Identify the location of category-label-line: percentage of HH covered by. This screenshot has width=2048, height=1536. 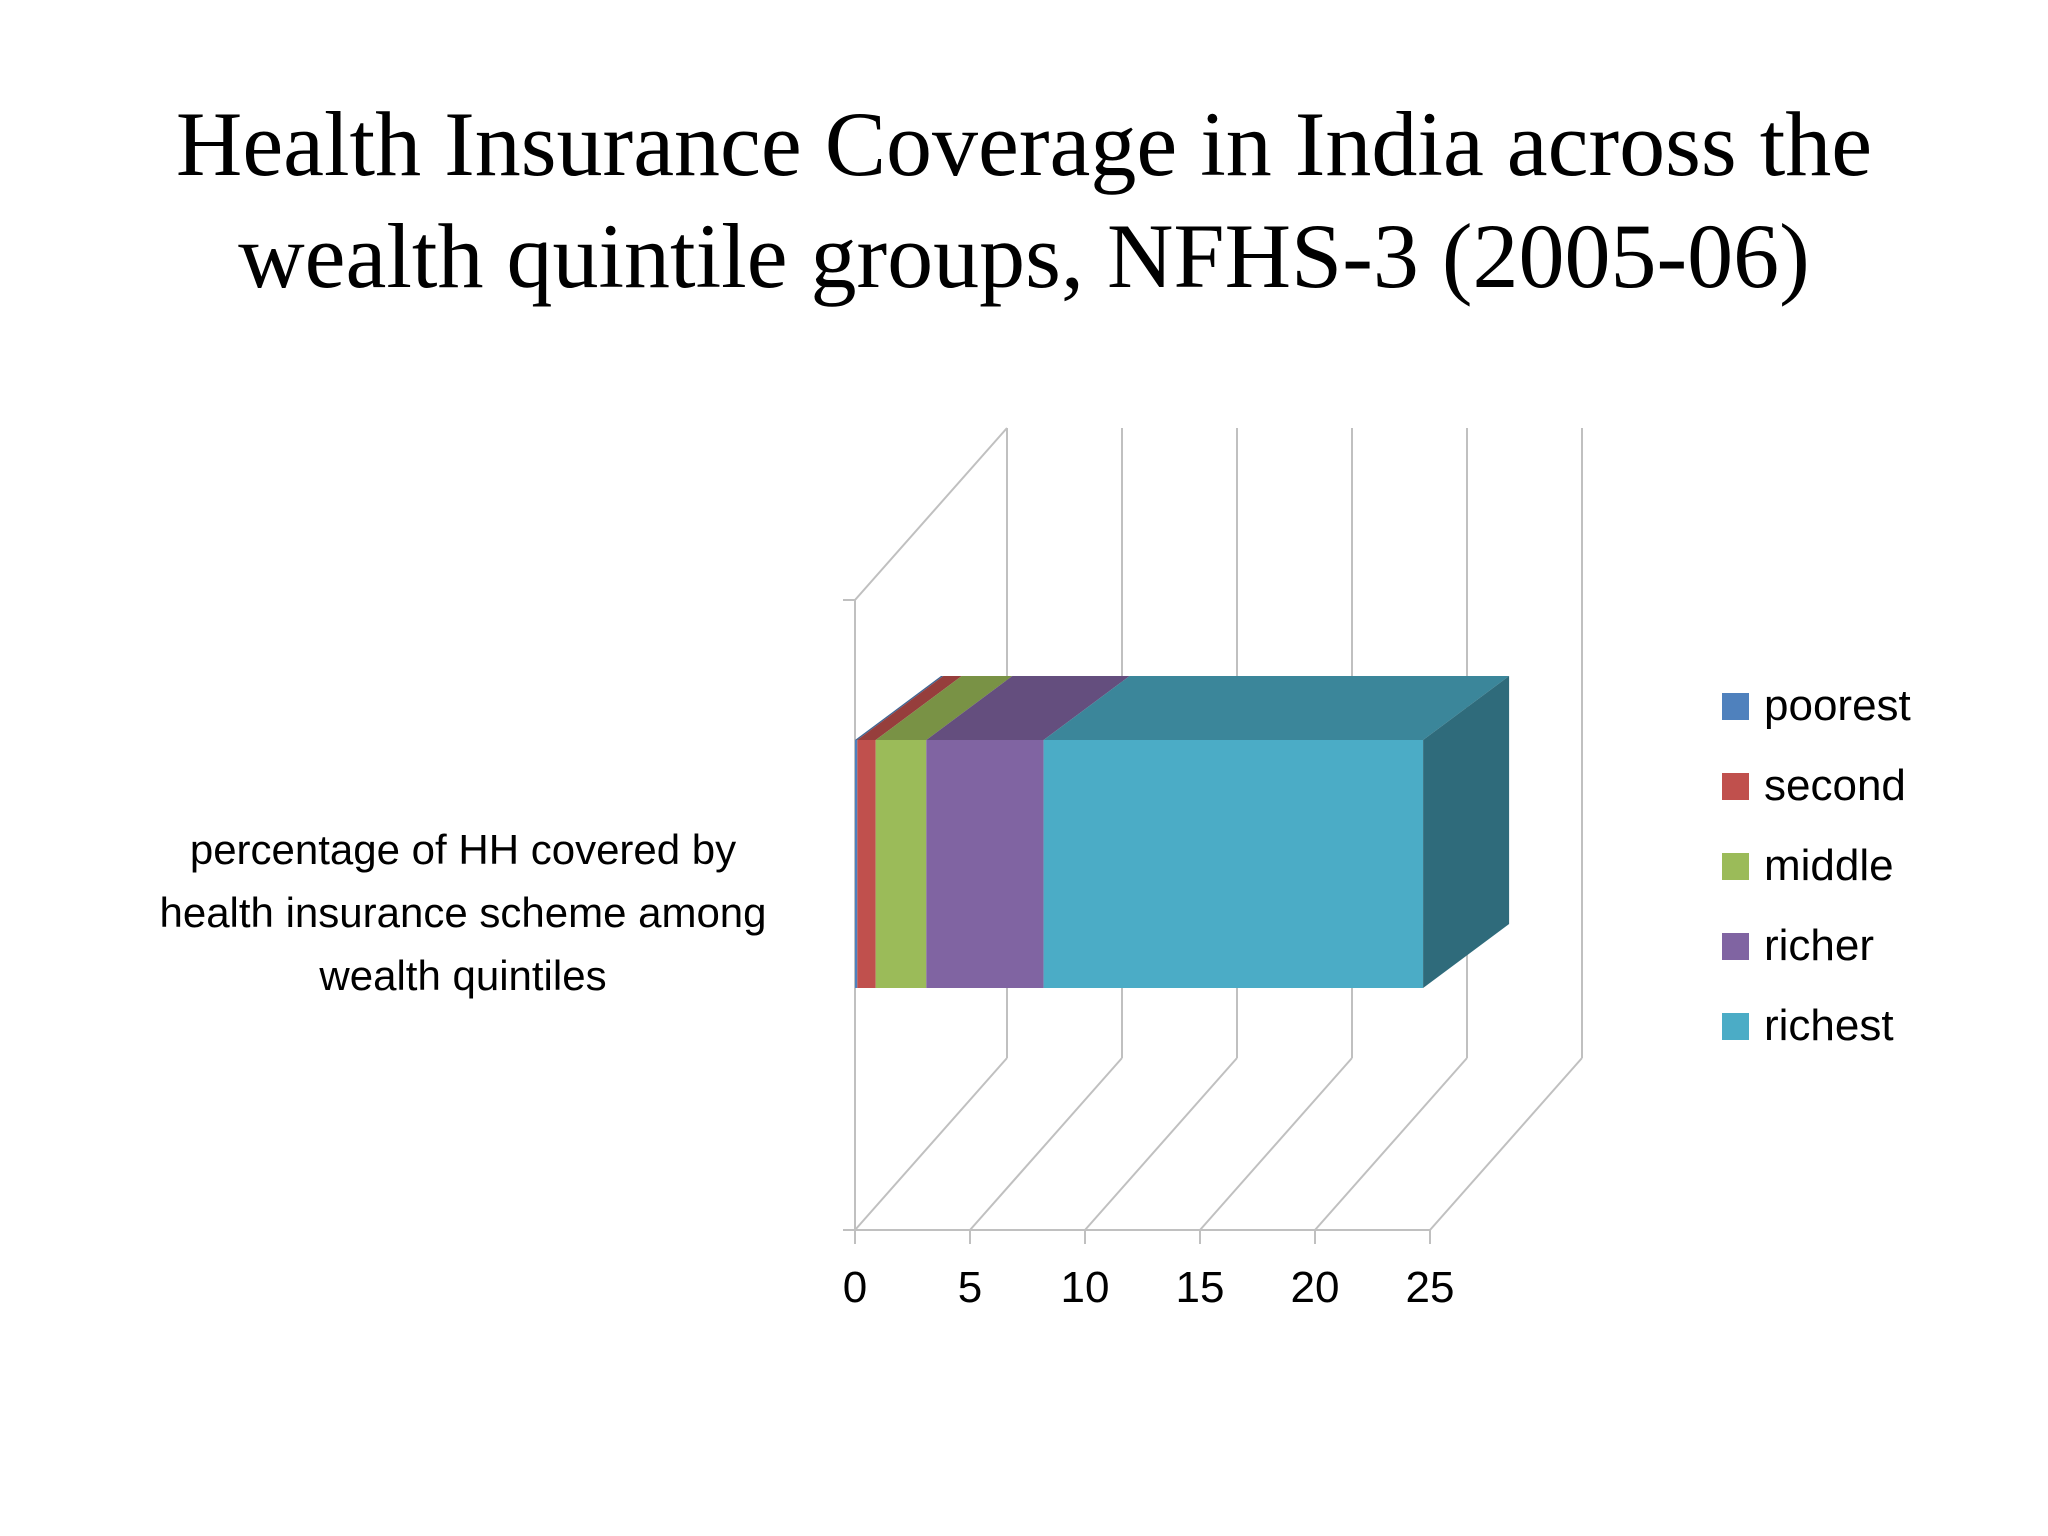
(463, 849).